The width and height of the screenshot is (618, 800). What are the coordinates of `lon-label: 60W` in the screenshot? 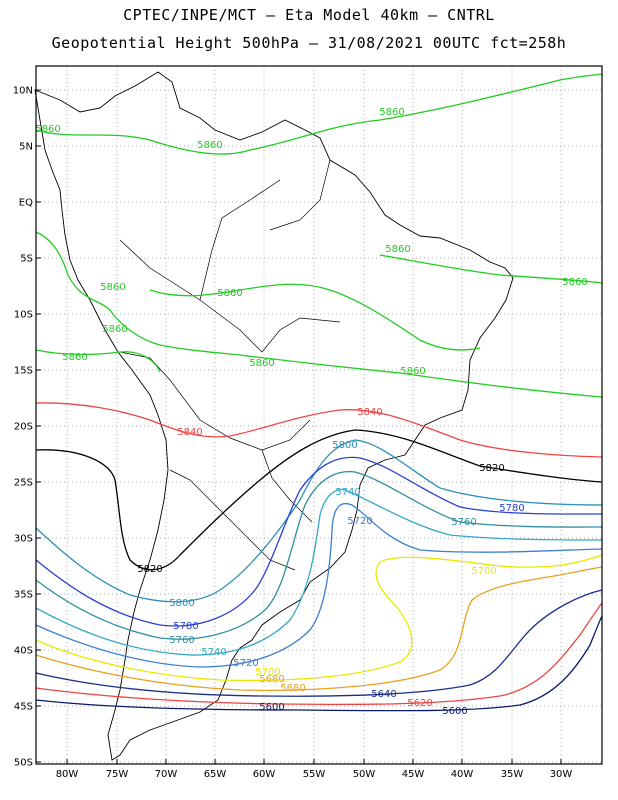 It's located at (264, 774).